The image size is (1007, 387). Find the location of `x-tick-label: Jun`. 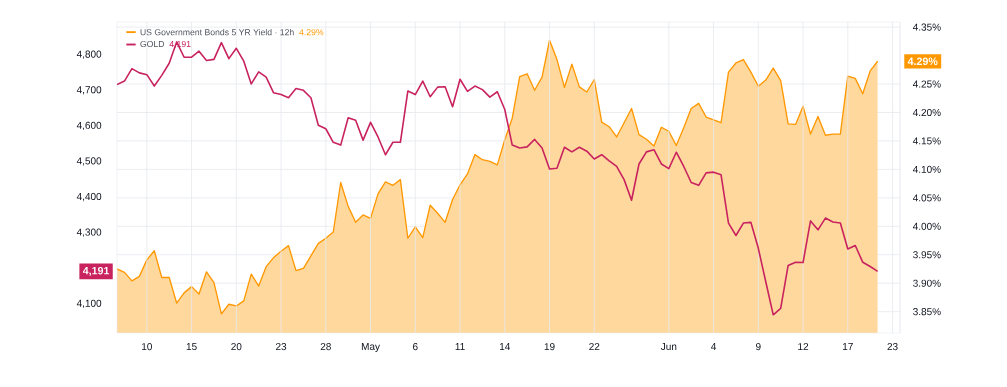

x-tick-label: Jun is located at coordinates (668, 347).